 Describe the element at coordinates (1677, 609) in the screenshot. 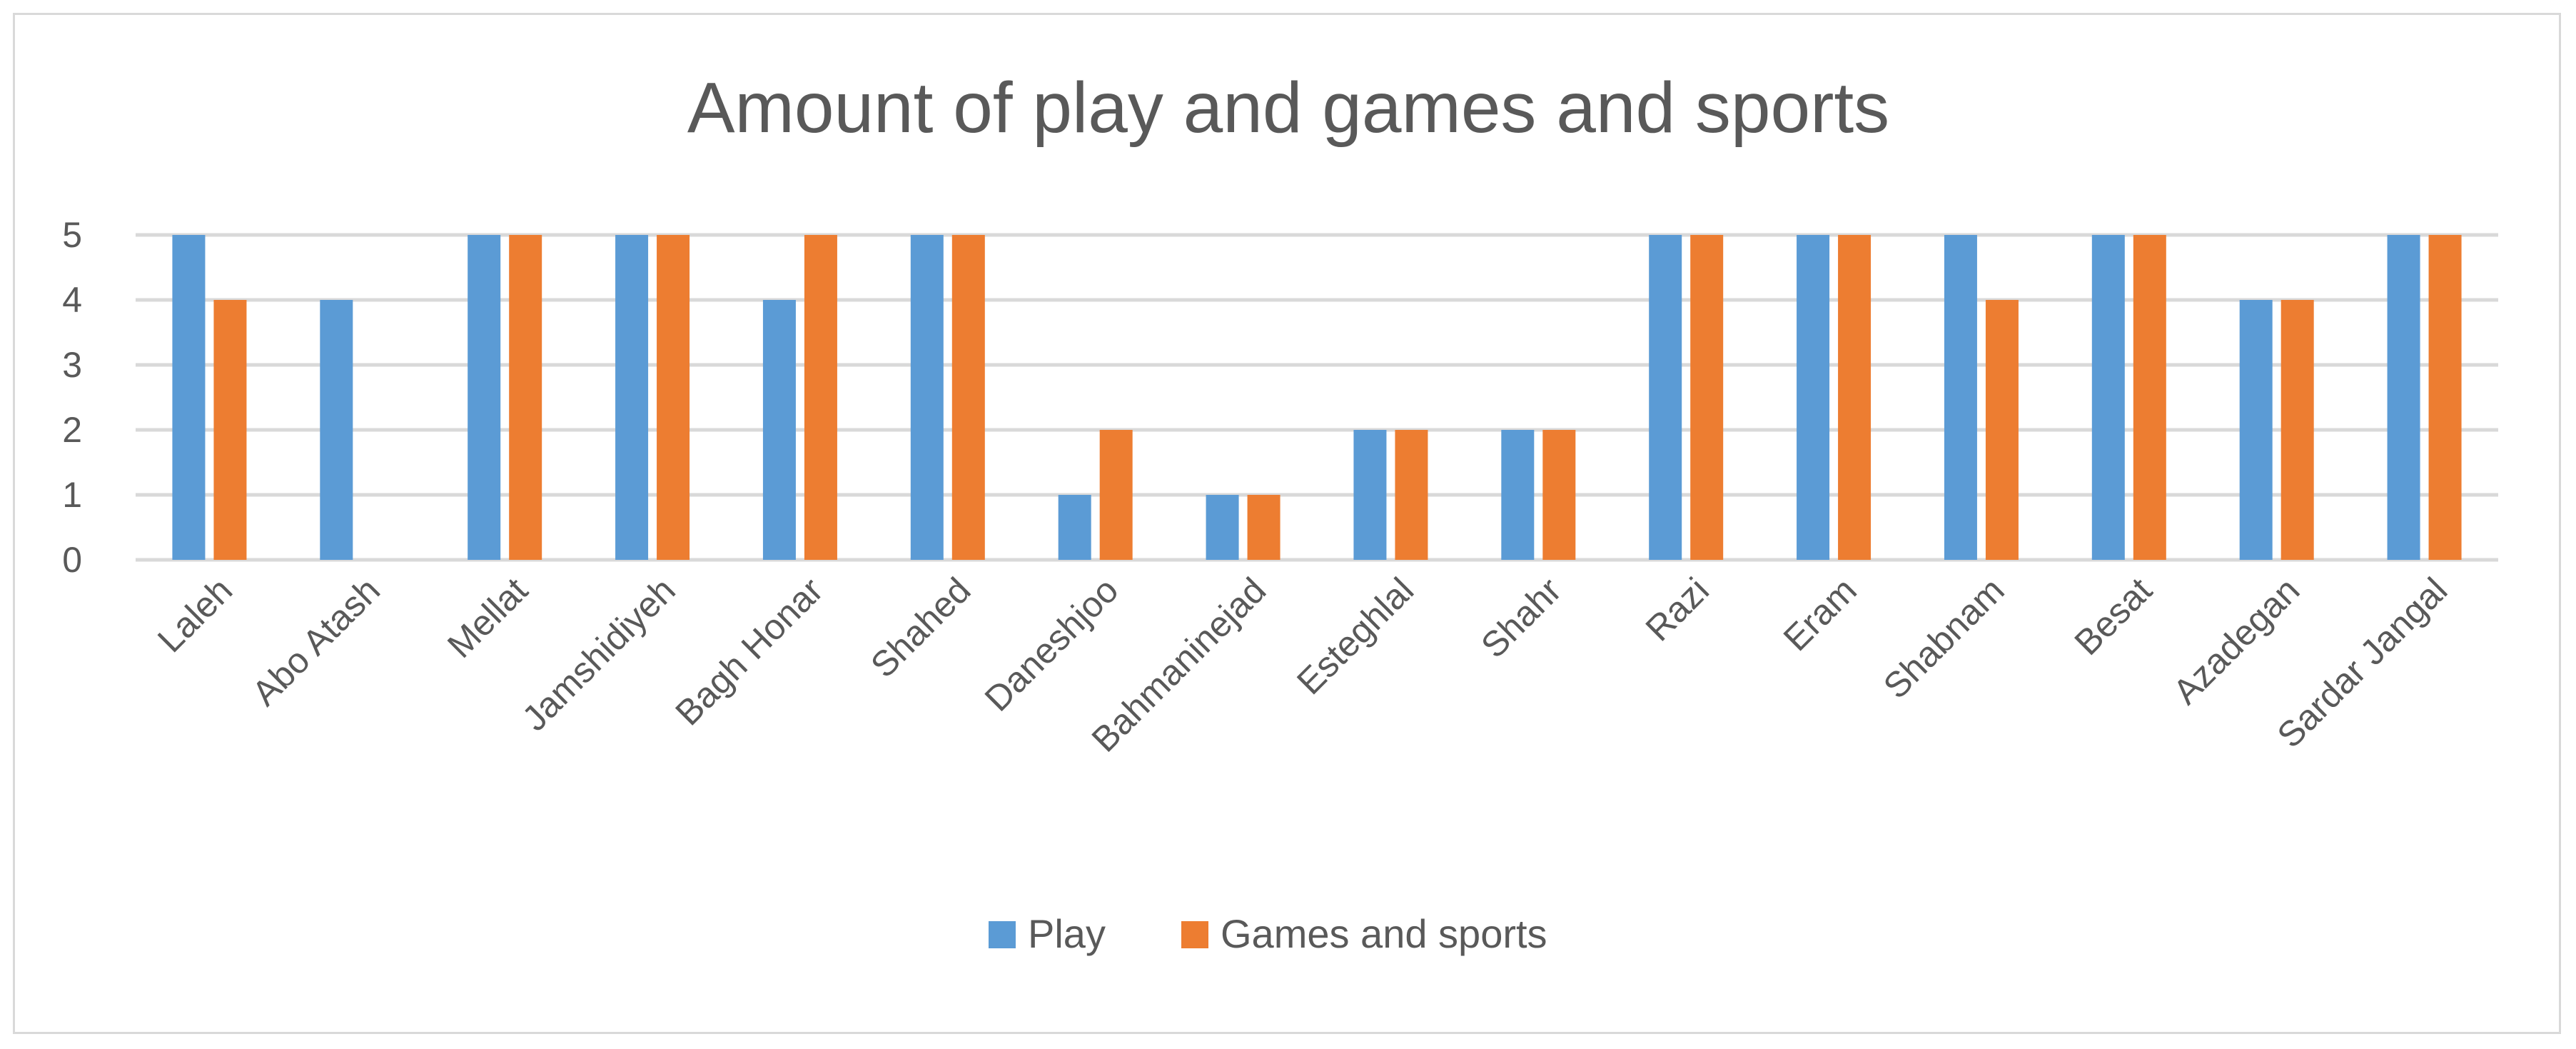

I see `x-tick-label: Razi` at that location.